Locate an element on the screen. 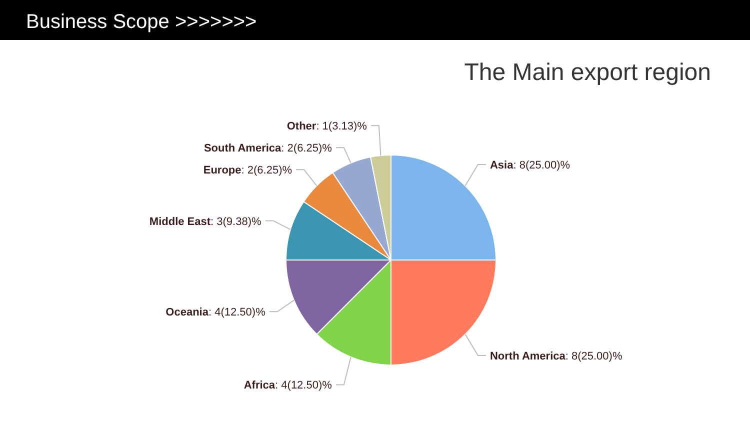 This screenshot has width=750, height=426. text: Business Scope >>>>>>> is located at coordinates (141, 22).